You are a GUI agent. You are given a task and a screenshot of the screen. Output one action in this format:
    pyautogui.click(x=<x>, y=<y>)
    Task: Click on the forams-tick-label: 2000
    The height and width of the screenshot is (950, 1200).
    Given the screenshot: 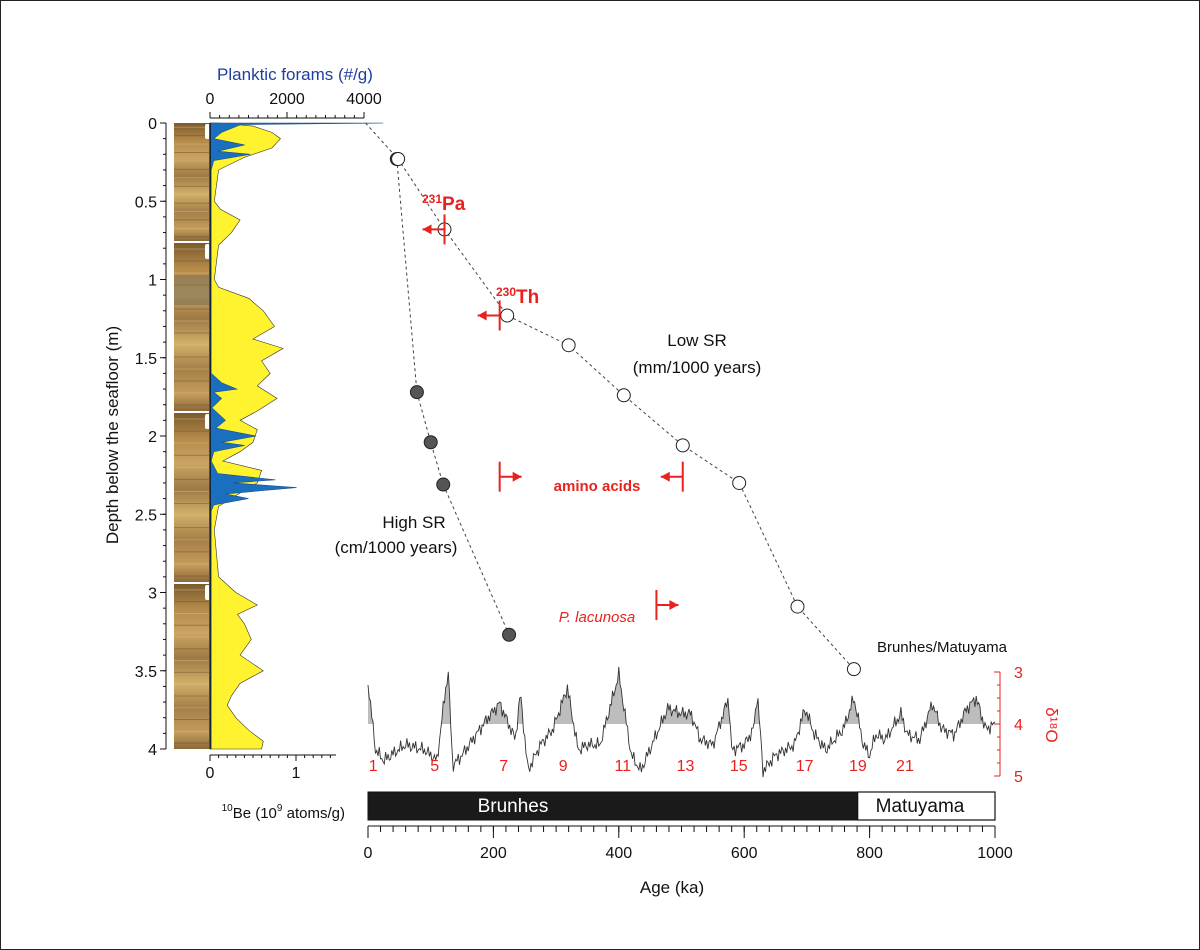 What is the action you would take?
    pyautogui.click(x=287, y=99)
    